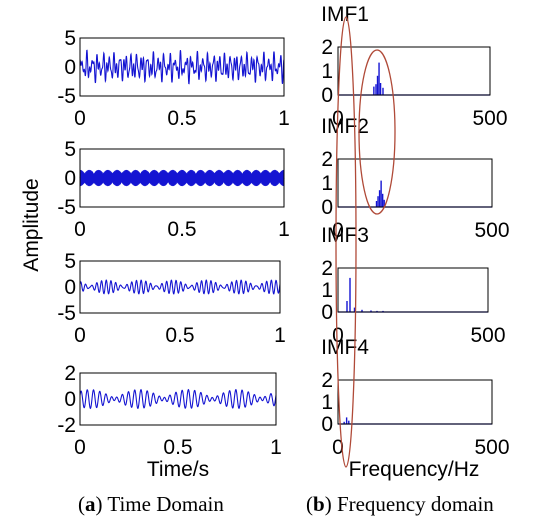  Describe the element at coordinates (178, 469) in the screenshot. I see `x-axis-label-time: Time/s` at that location.